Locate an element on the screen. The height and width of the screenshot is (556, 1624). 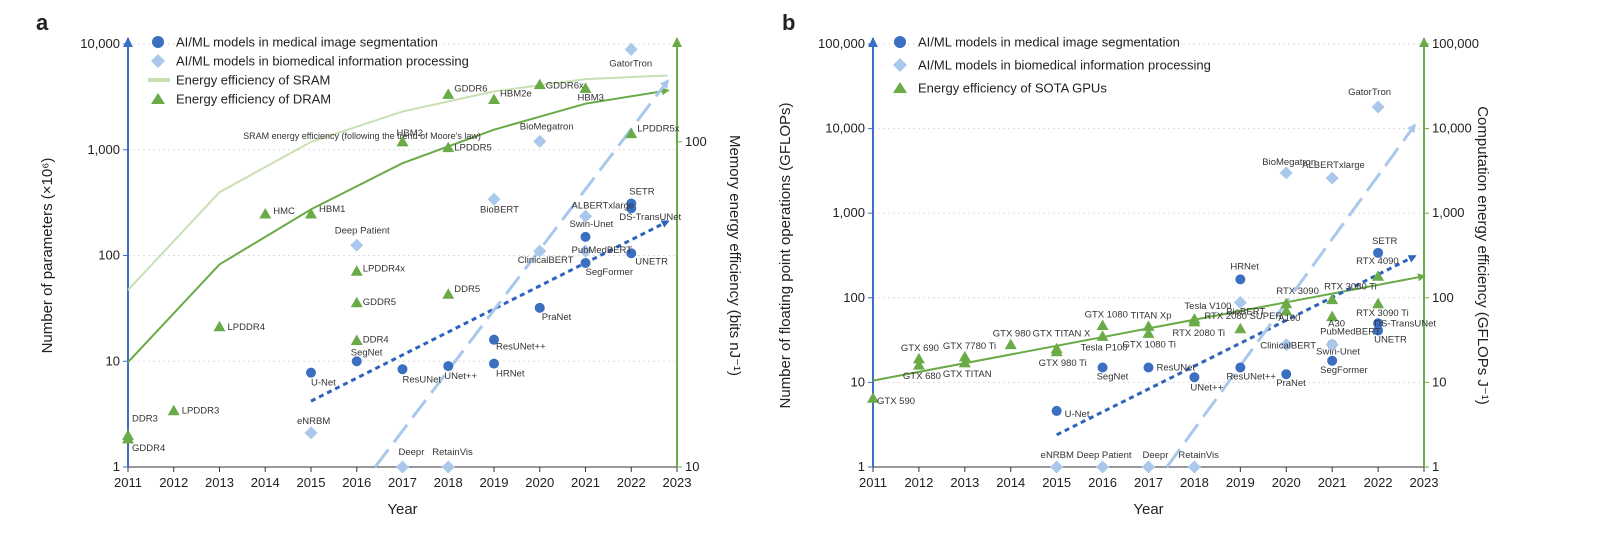
x-tick-label: 2022 is located at coordinates (1378, 482).